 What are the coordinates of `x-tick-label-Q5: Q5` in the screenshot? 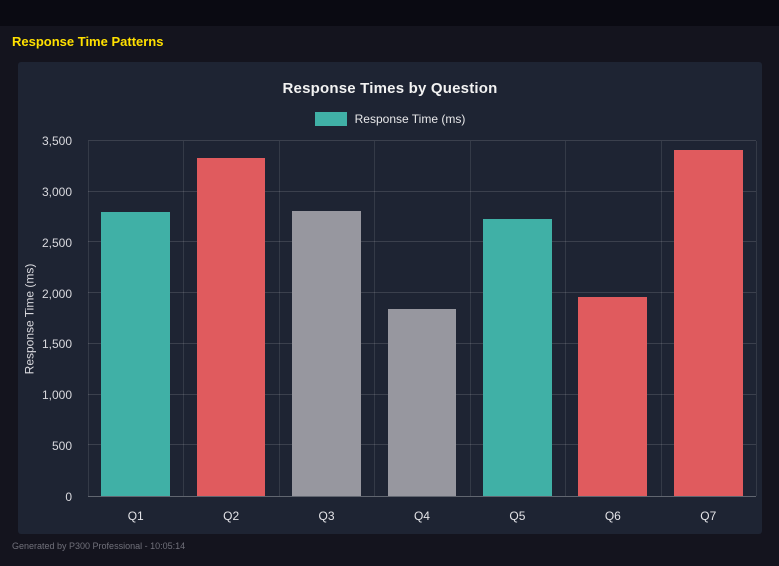 It's located at (517, 516).